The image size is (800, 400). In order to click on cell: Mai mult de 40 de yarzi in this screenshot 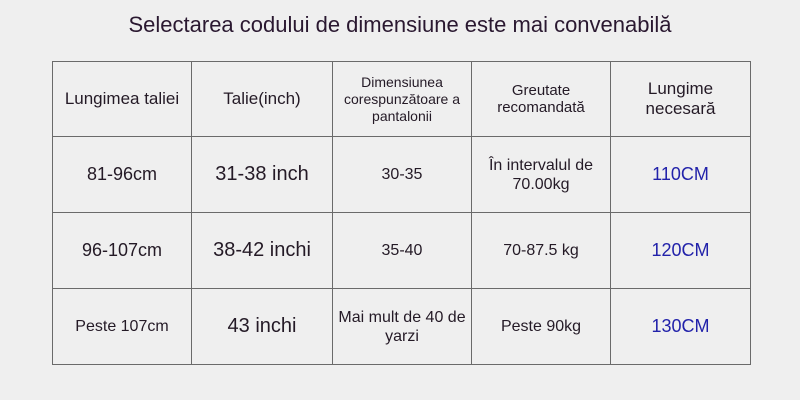, I will do `click(402, 326)`.